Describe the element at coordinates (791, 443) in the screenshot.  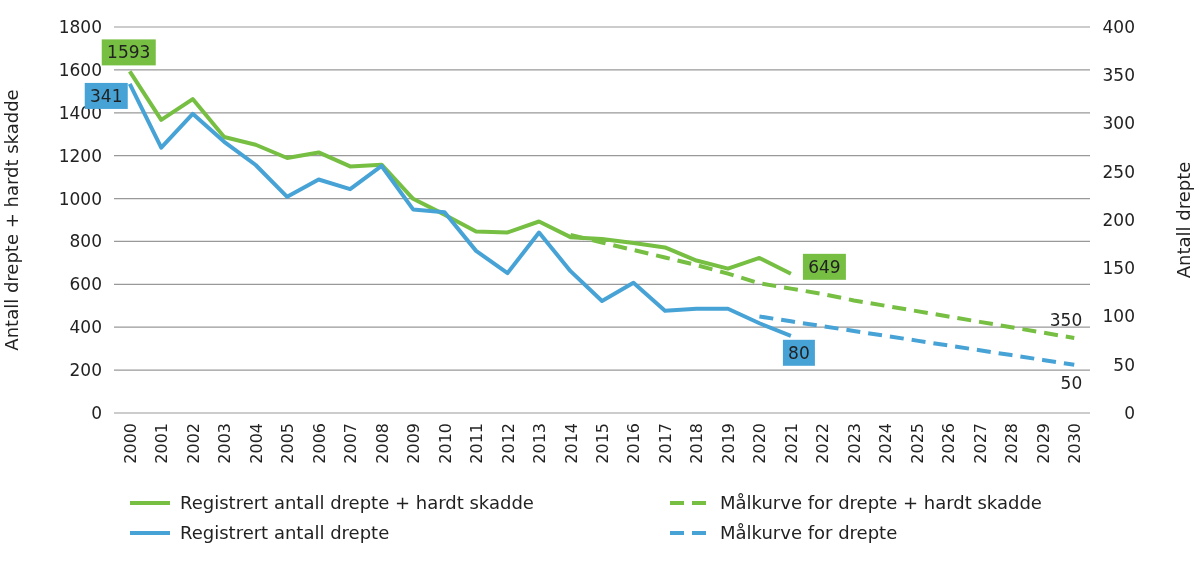
I see `x-tick-label: 2021` at that location.